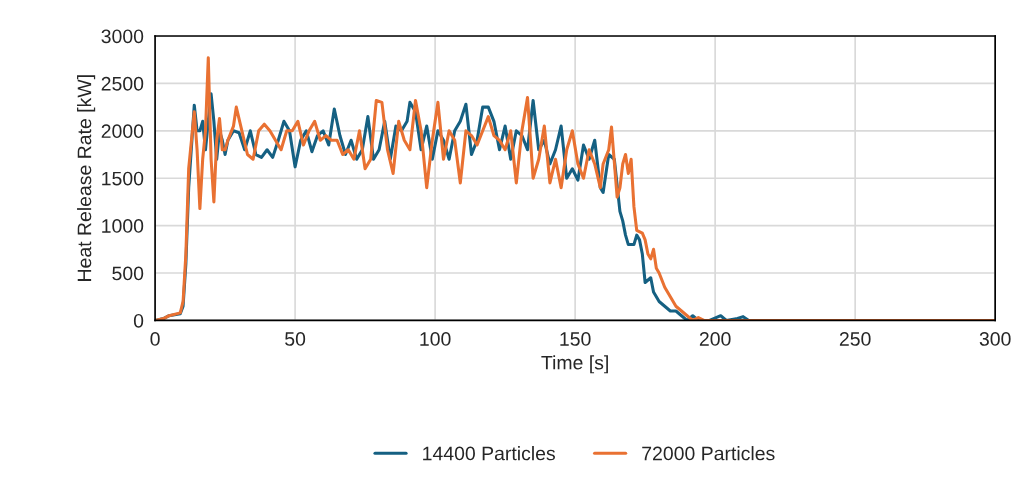  I want to click on x-tick-label: 150, so click(575, 339).